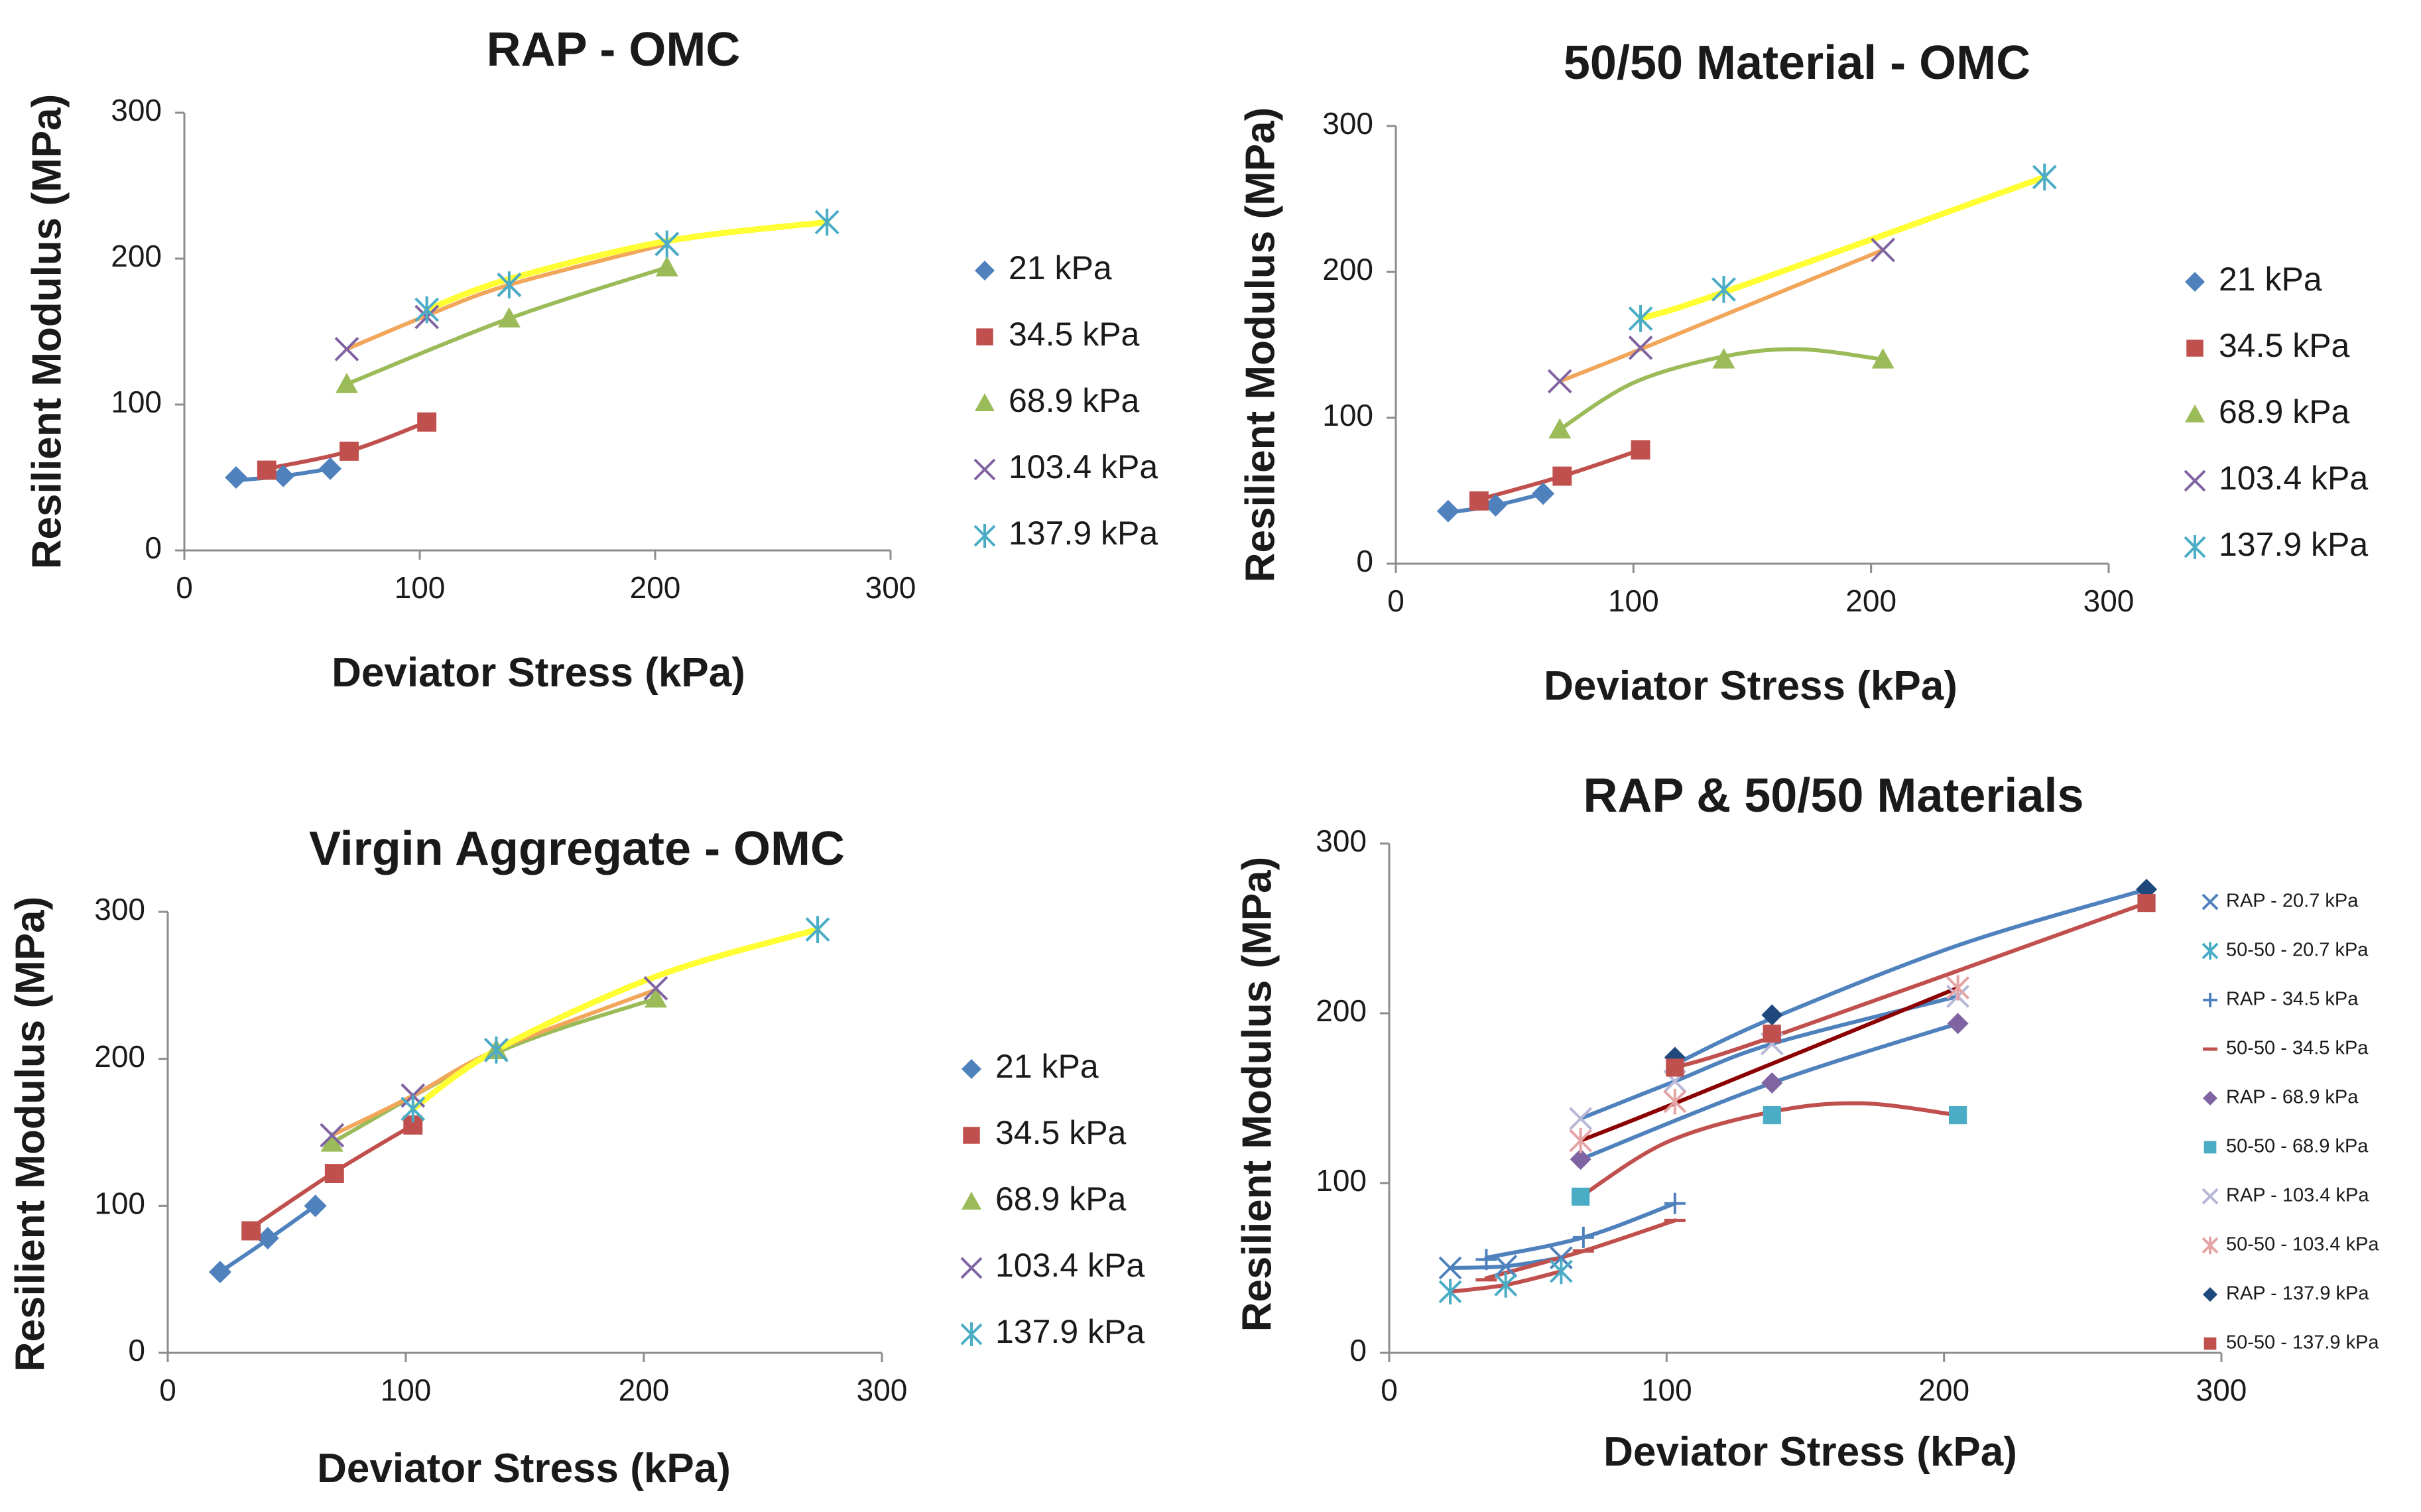 The width and height of the screenshot is (2421, 1512). I want to click on legend-label: 50-50 - 103.4 kPa, so click(2302, 1244).